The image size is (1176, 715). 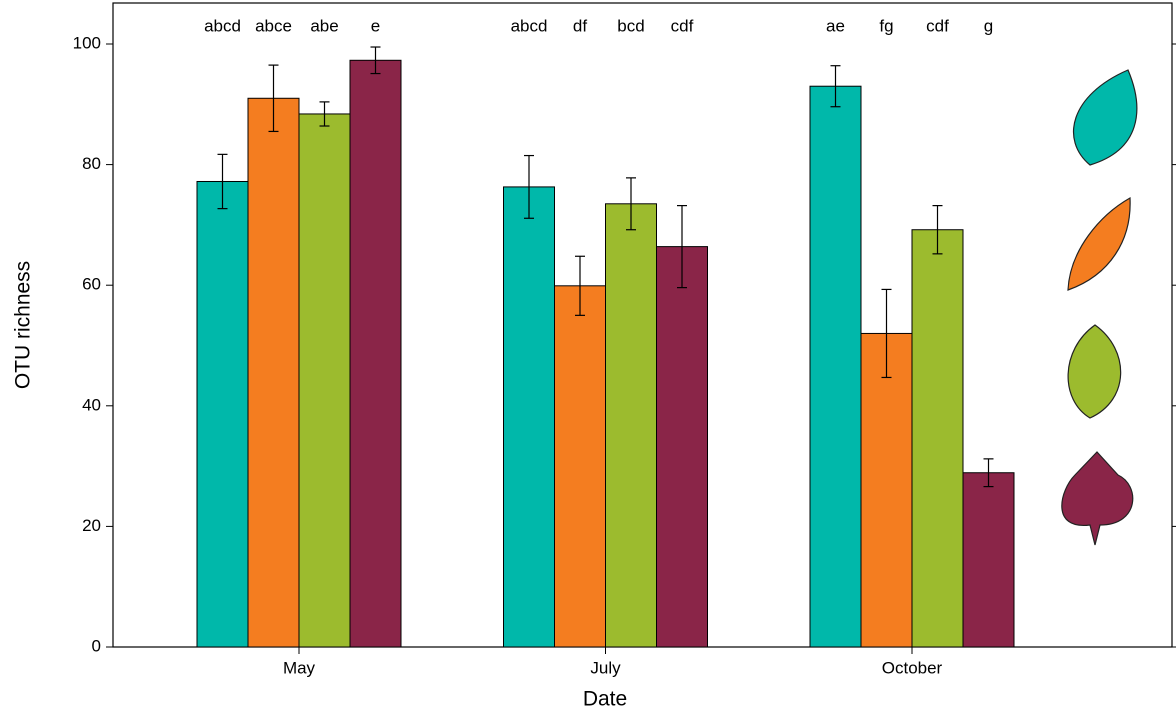 I want to click on significance-letters: e, so click(x=375, y=25).